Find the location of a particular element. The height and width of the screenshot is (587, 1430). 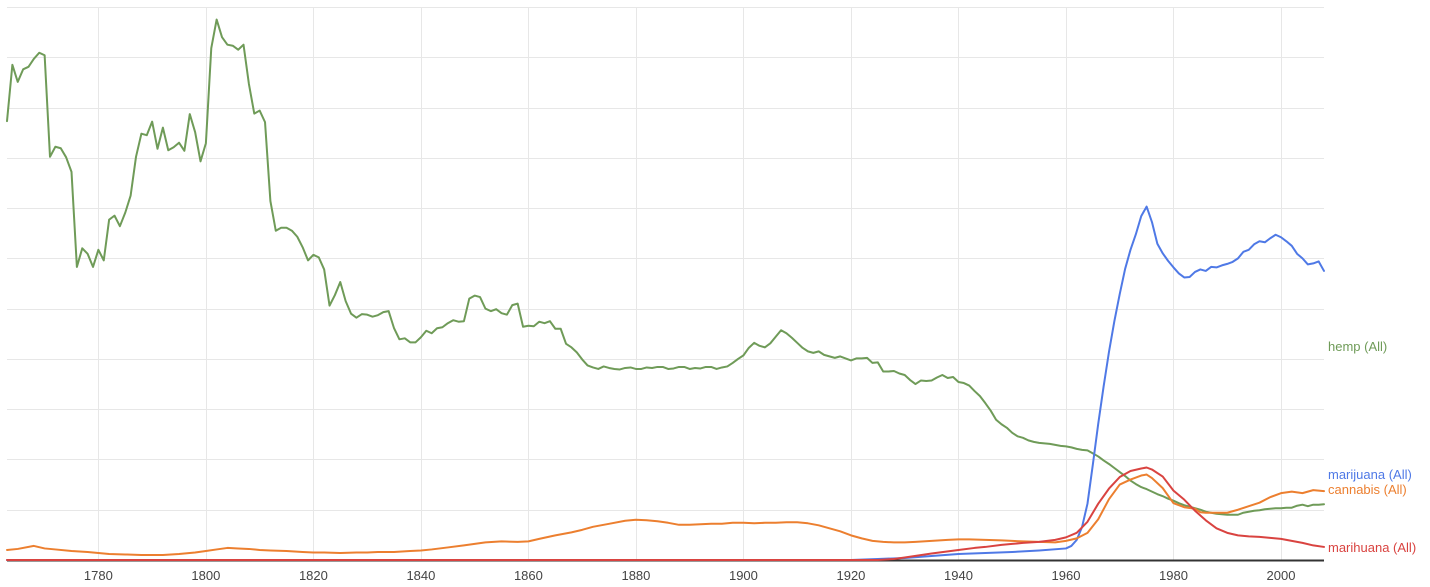

x-tick-label-7: 1920 is located at coordinates (850, 575).